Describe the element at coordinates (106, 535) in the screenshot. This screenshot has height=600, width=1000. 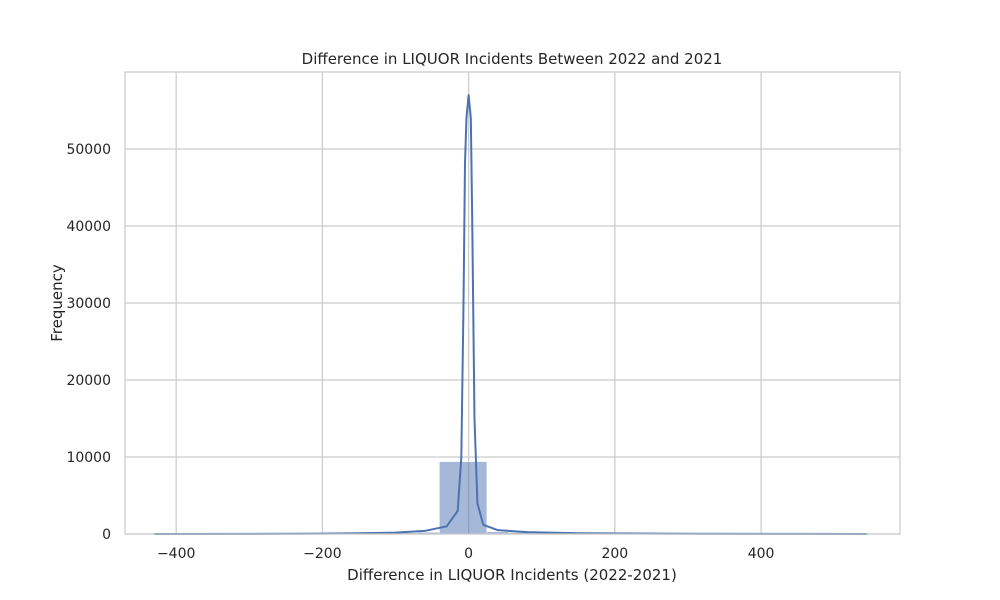
I see `y-tick-label: 0` at that location.